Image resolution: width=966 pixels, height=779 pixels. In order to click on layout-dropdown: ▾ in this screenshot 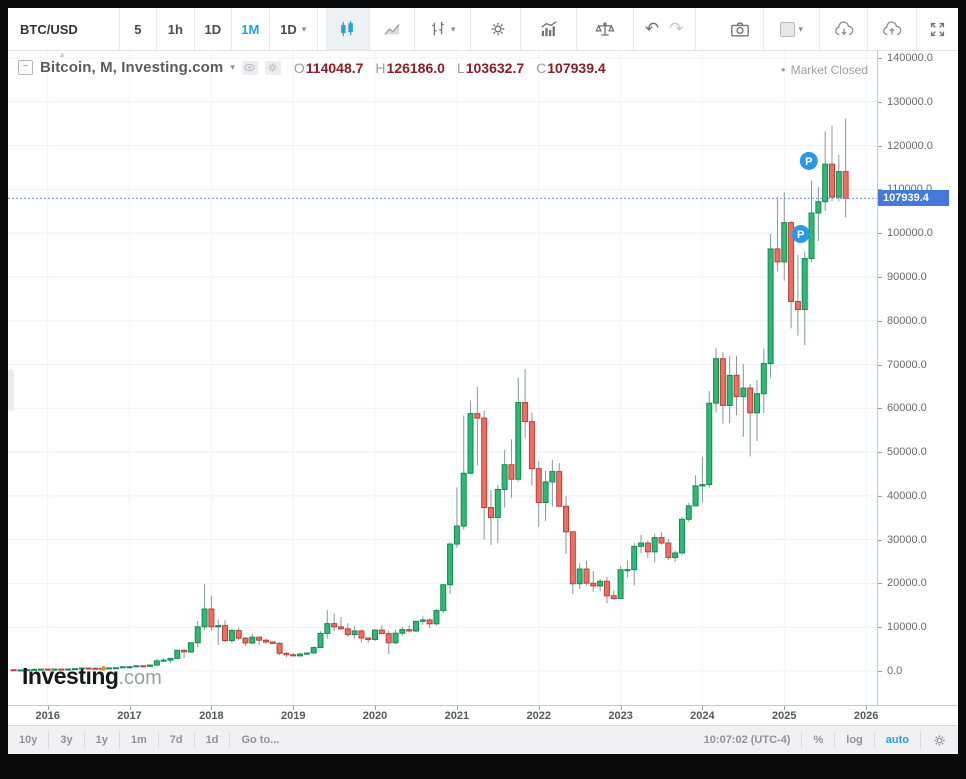, I will do `click(791, 29)`.